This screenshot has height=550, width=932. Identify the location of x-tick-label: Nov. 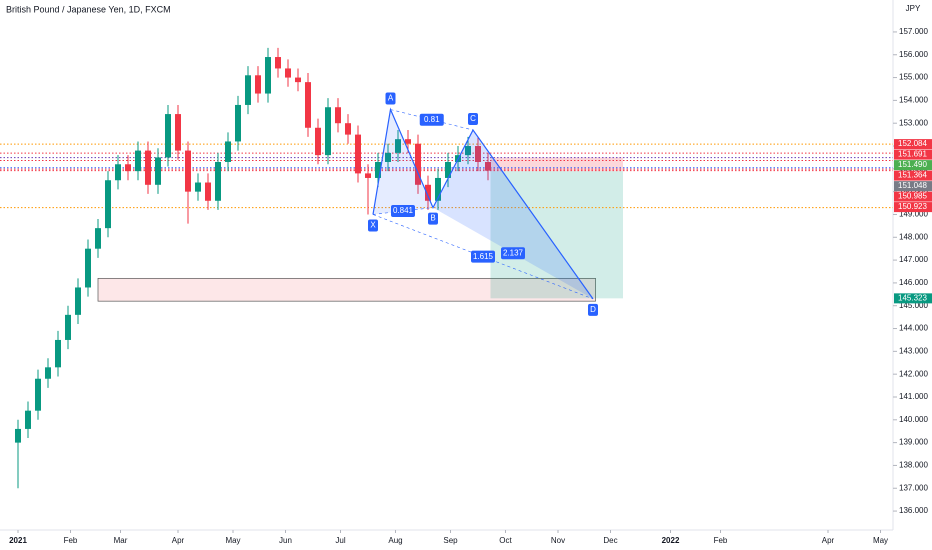
(558, 540).